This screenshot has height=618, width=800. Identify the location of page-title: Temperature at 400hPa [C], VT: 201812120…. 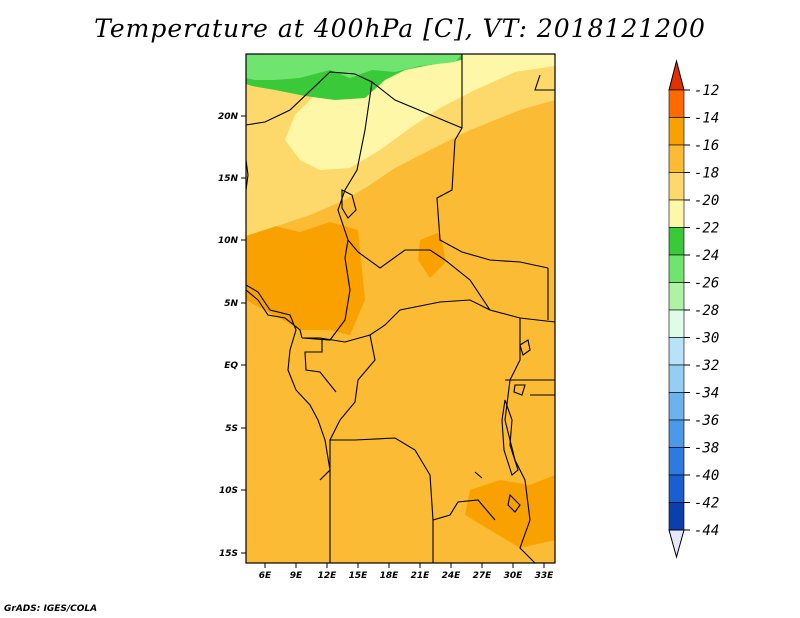
(400, 28).